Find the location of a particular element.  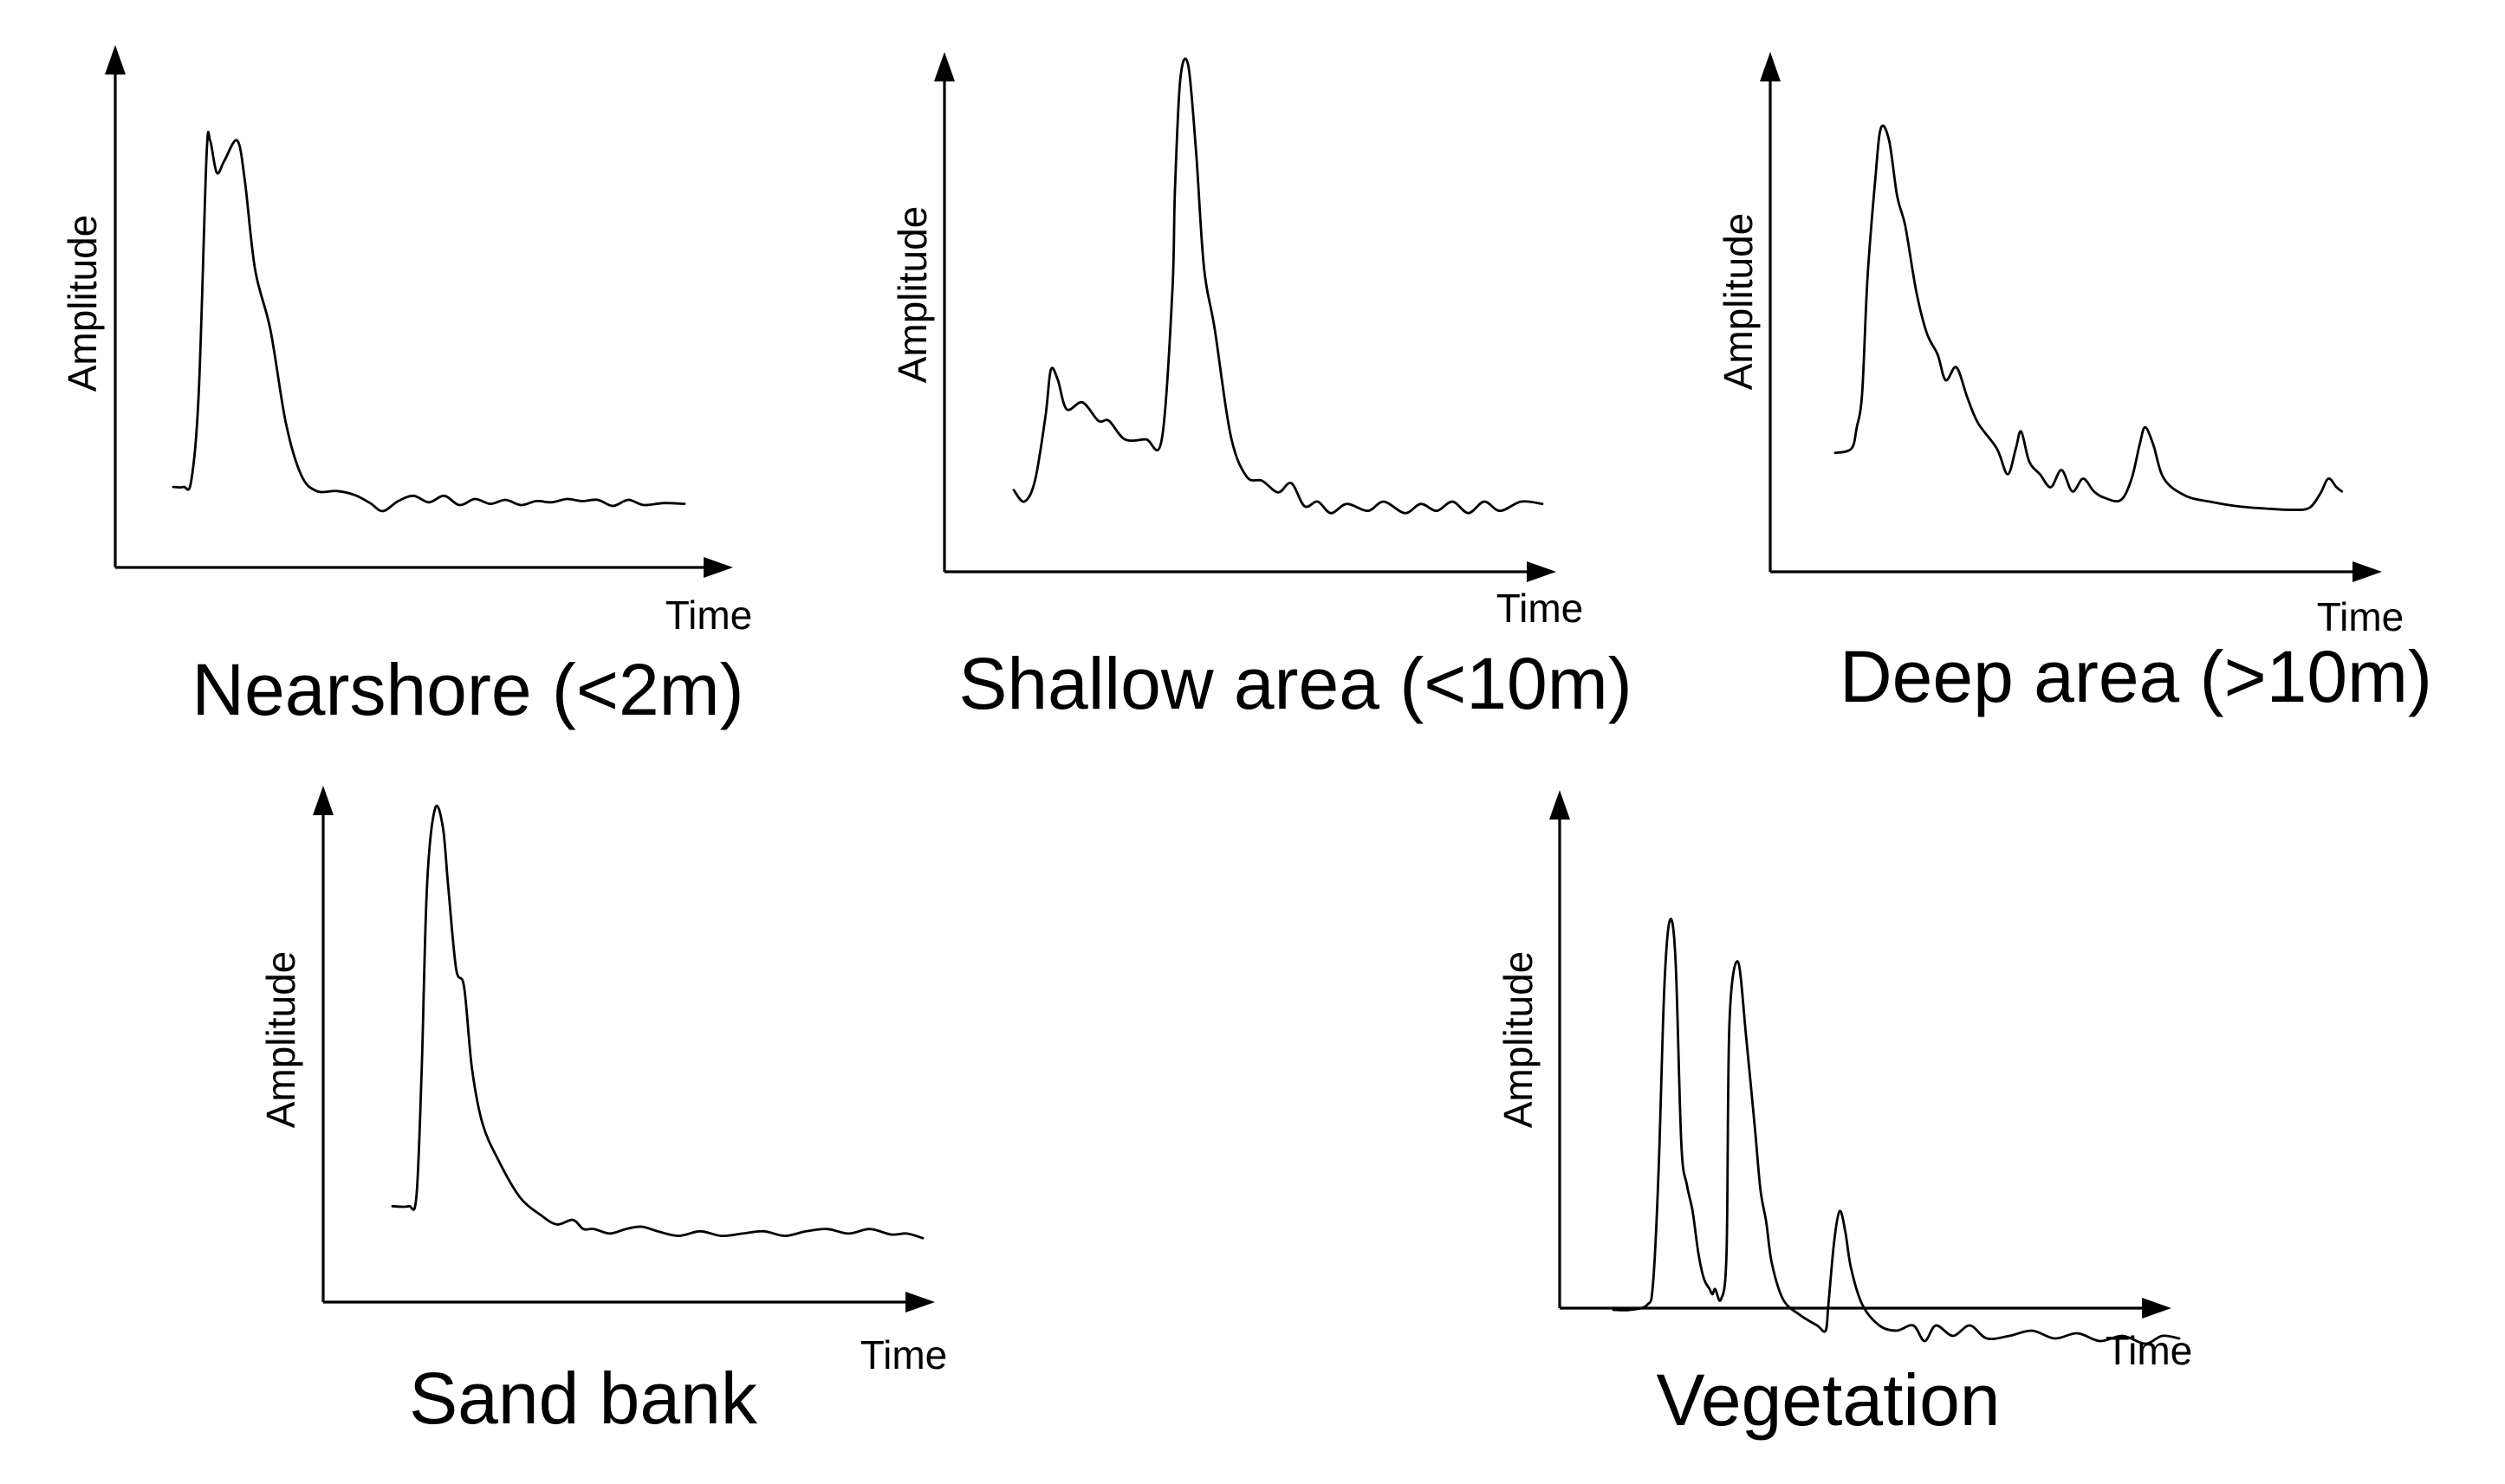

panel-title: Vegetation is located at coordinates (1828, 1400).